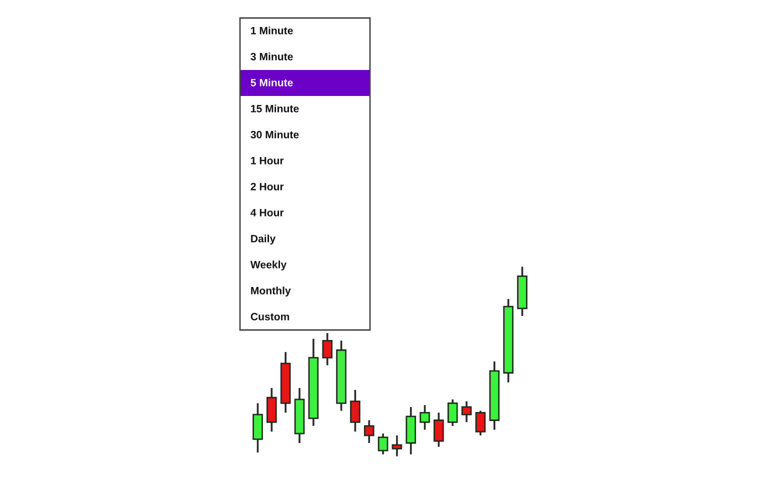 The height and width of the screenshot is (480, 768). Describe the element at coordinates (274, 134) in the screenshot. I see `category-label: 30 Minute` at that location.